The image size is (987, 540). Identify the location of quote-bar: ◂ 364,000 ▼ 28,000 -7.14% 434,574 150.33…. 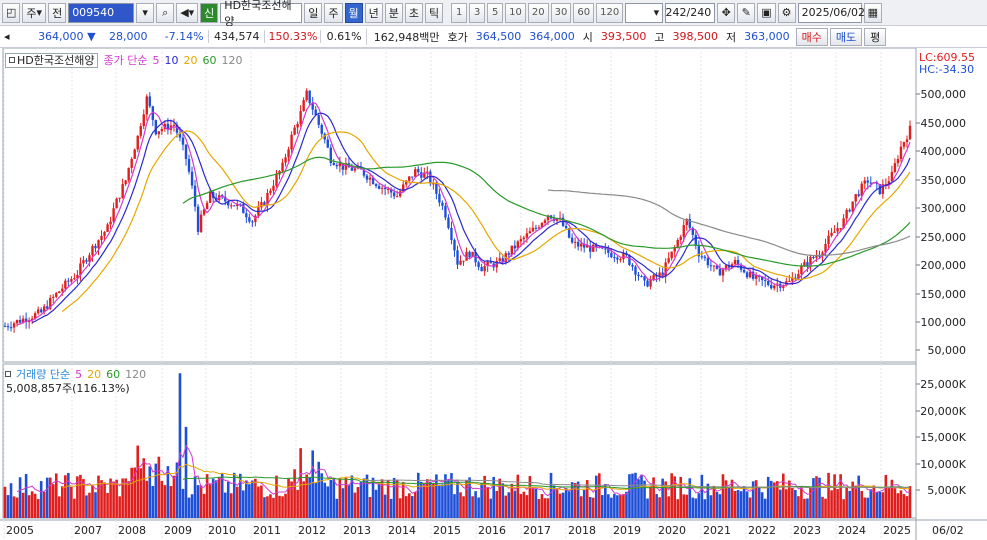
(493, 37).